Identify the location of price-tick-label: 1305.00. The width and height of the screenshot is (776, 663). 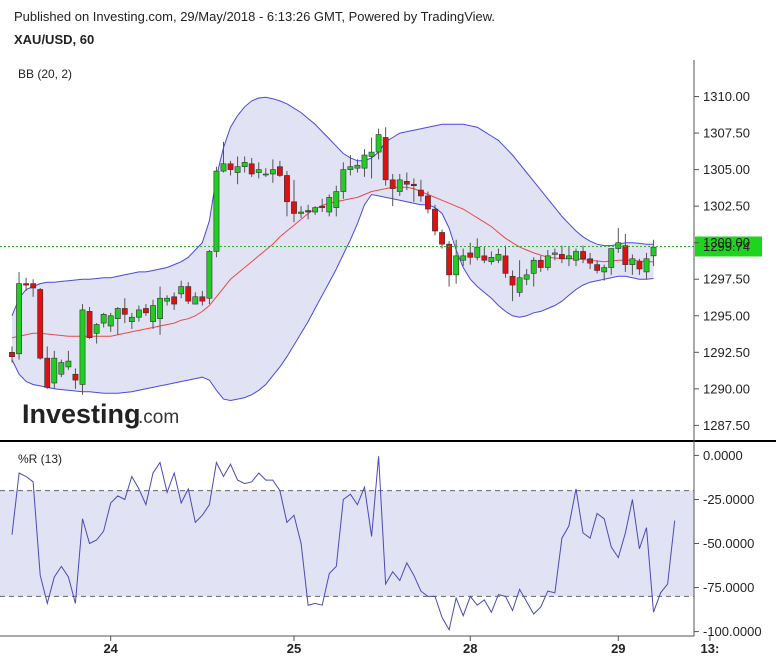
(726, 169).